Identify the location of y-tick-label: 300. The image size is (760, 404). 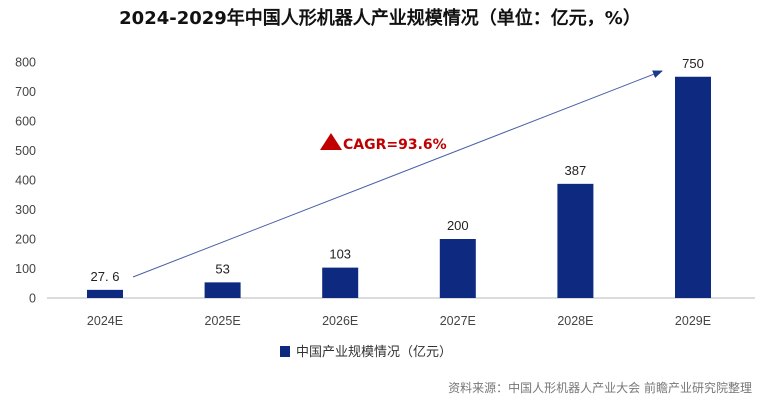
(25, 210).